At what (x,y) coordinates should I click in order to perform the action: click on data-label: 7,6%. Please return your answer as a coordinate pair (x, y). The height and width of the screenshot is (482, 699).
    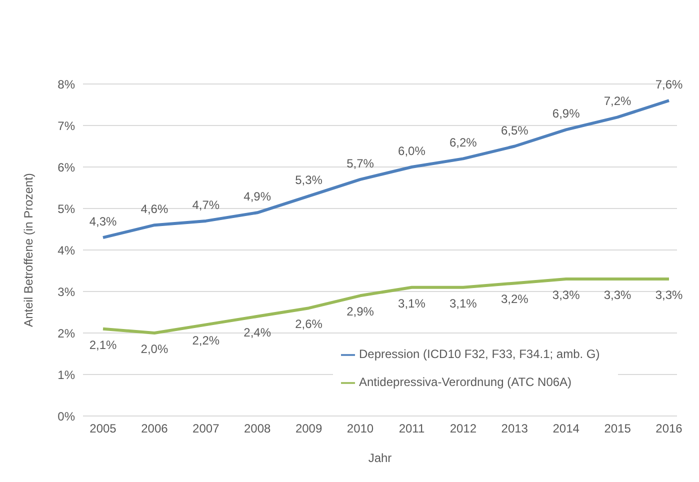
    Looking at the image, I should click on (669, 85).